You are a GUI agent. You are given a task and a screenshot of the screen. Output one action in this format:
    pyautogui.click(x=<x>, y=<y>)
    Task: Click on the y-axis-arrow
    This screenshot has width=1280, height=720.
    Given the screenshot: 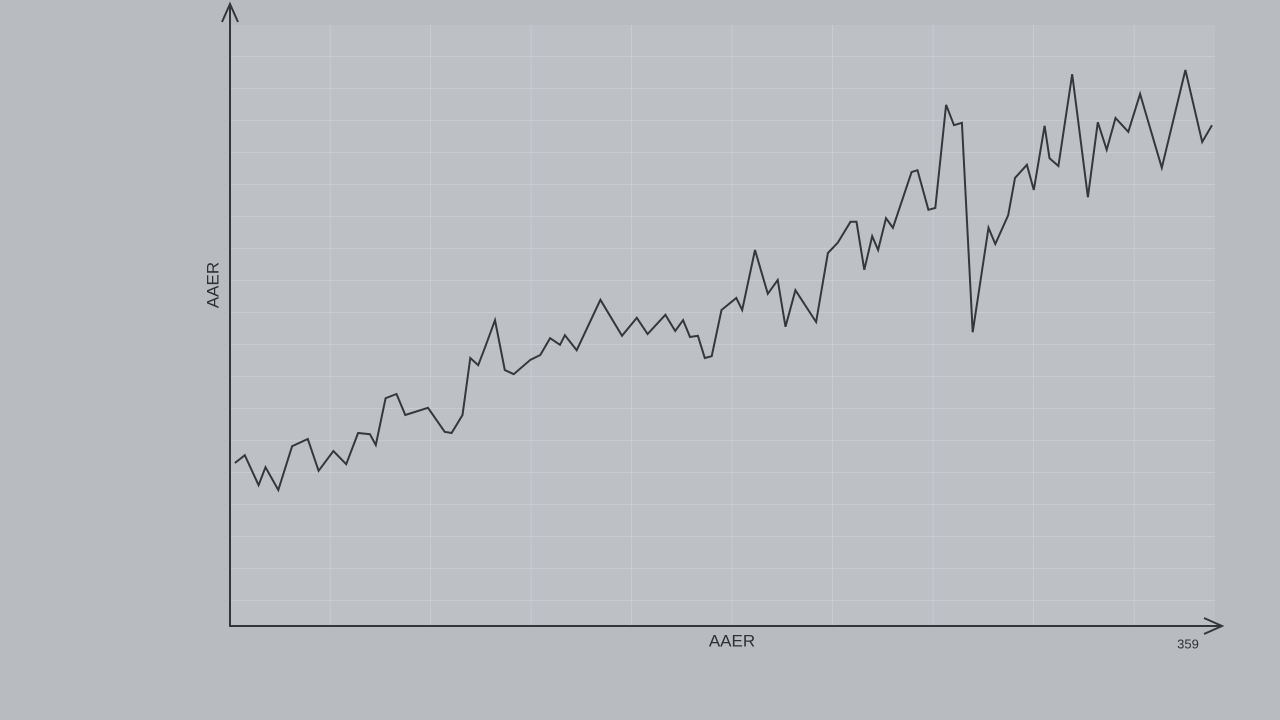 What is the action you would take?
    pyautogui.click(x=230, y=12)
    